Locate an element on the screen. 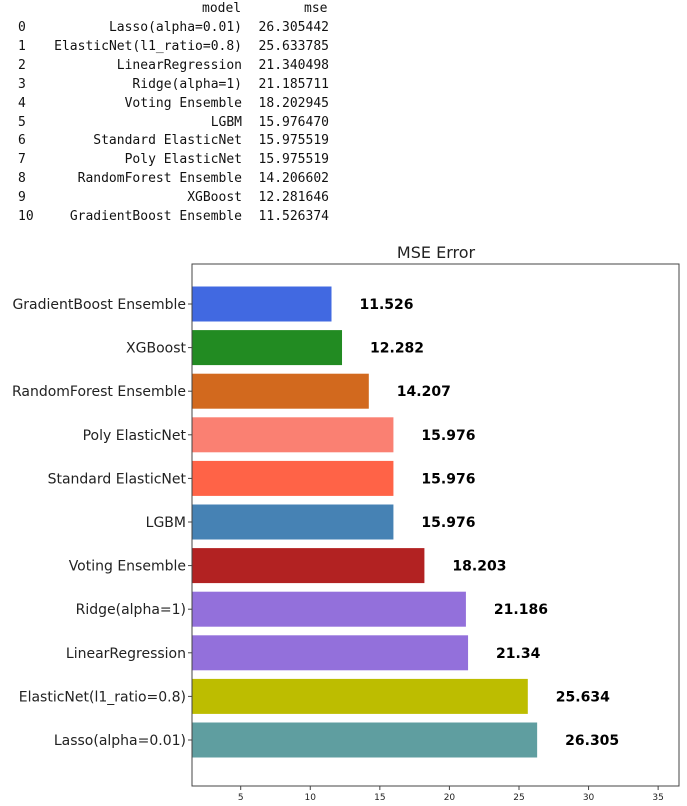 The image size is (687, 806). bar-value-label: 18.203 is located at coordinates (479, 567).